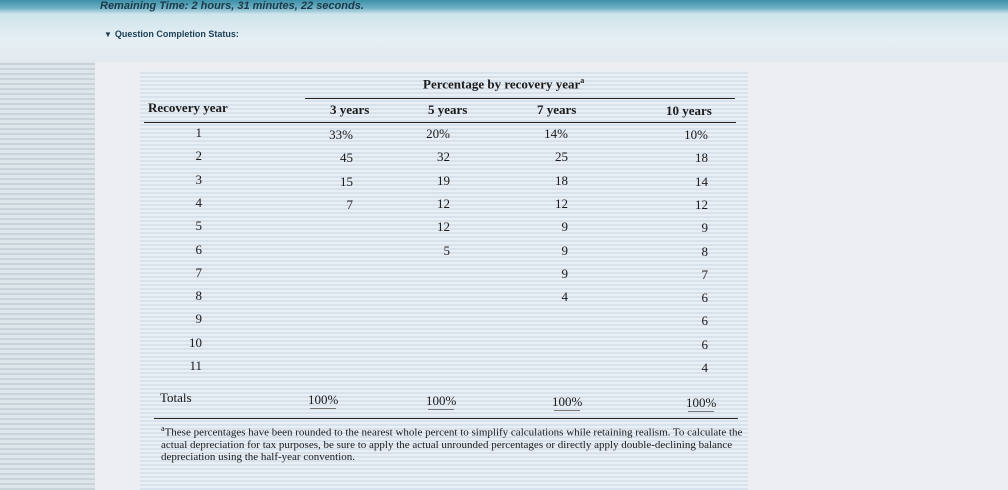 The width and height of the screenshot is (1008, 490). What do you see at coordinates (696, 134) in the screenshot?
I see `cell-year-1-col-4: 10%` at bounding box center [696, 134].